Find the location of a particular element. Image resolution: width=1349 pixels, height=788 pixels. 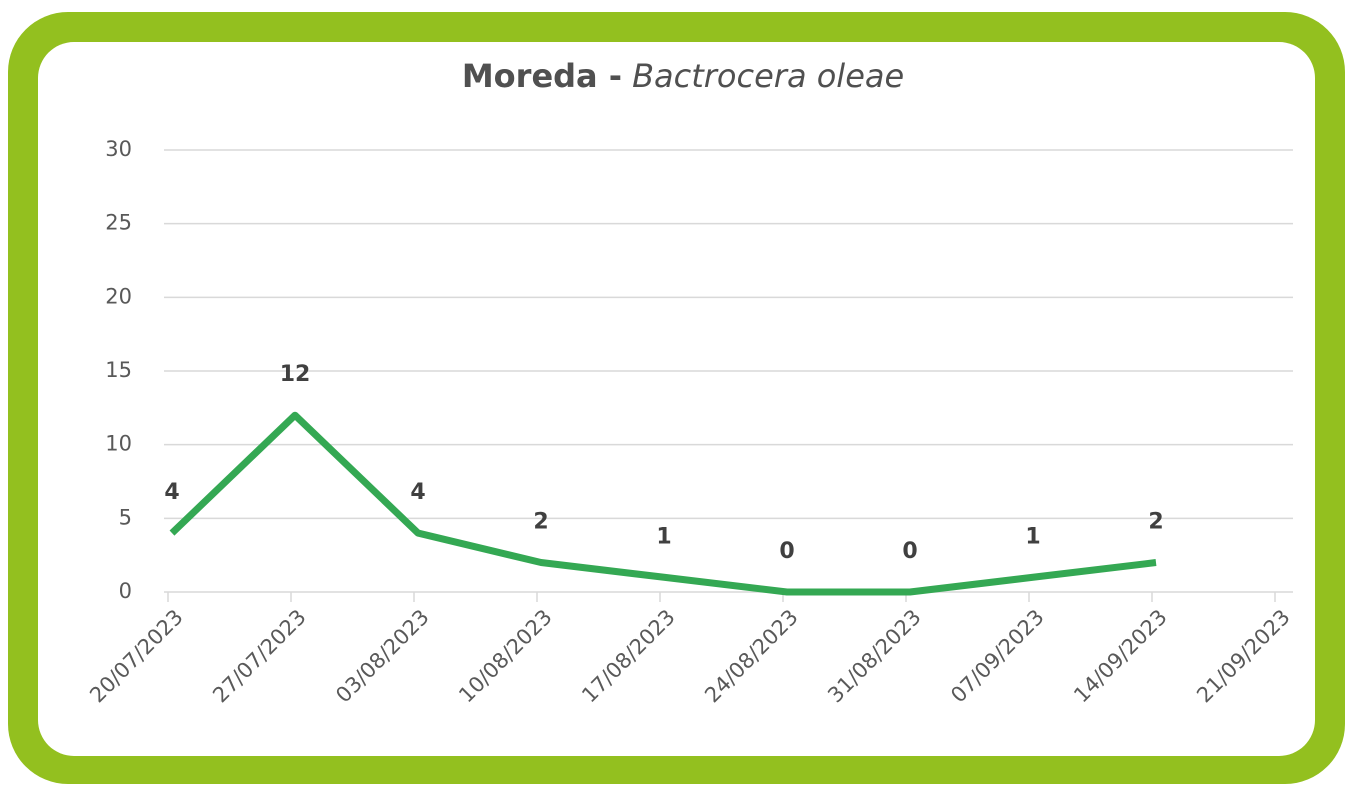

data-label: 12 is located at coordinates (295, 374).